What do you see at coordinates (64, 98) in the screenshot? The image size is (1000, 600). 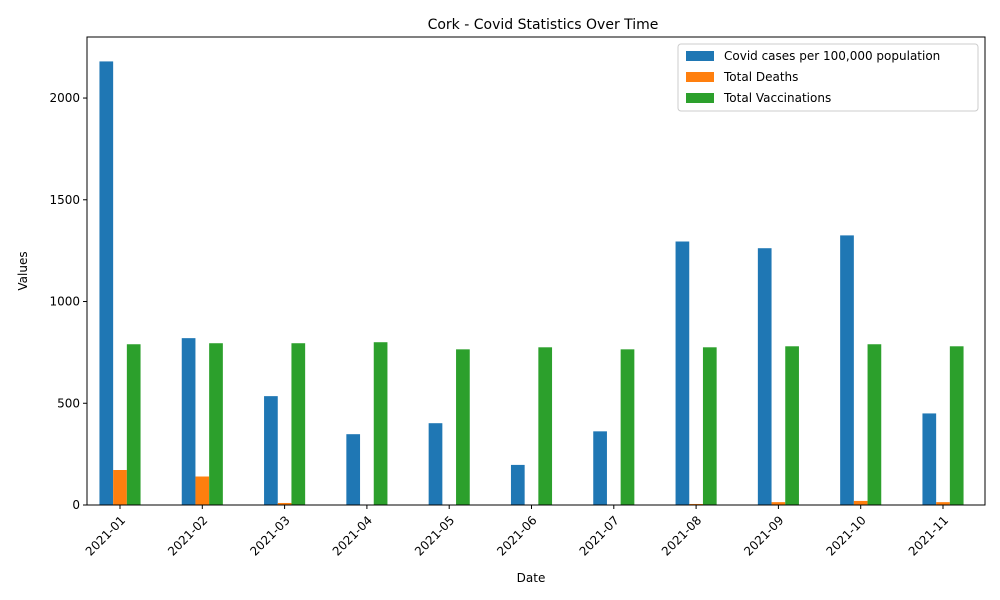 I see `y-tick-label: 2000` at bounding box center [64, 98].